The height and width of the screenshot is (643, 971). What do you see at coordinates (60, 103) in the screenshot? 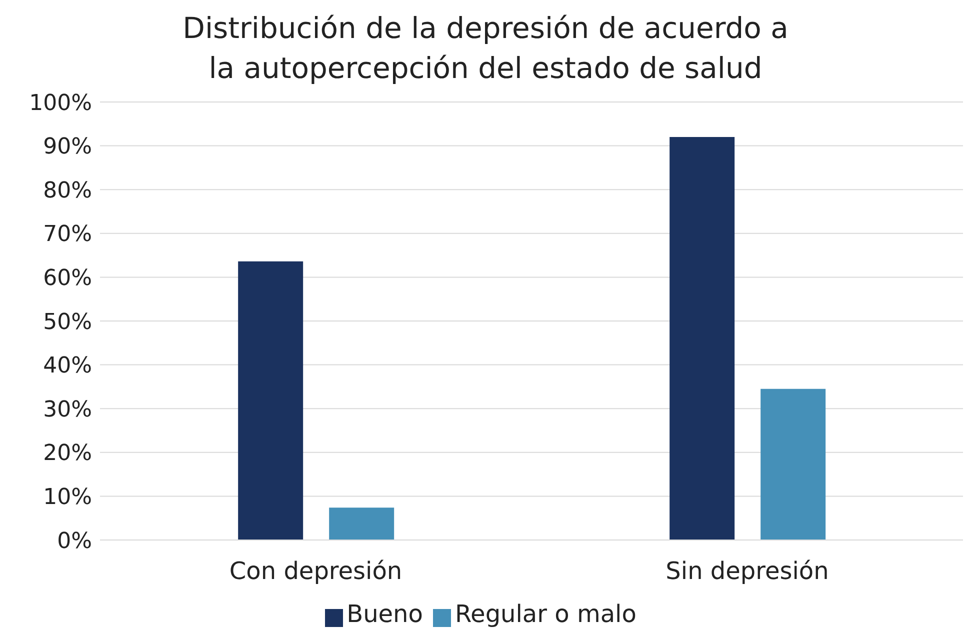
I see `y-tick-label: 100%` at bounding box center [60, 103].